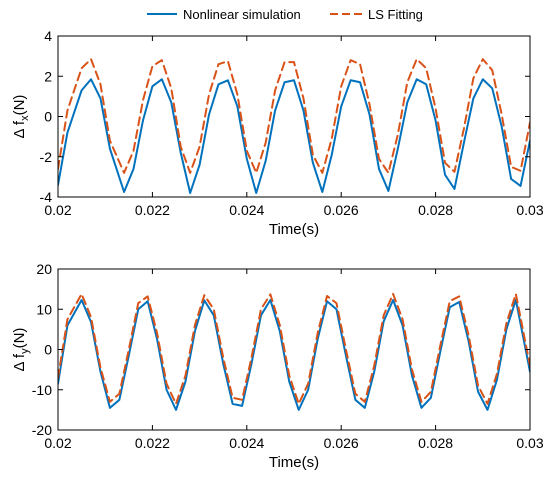  Describe the element at coordinates (395, 14) in the screenshot. I see `legend-label-ls-fitting: LS Fitting` at that location.